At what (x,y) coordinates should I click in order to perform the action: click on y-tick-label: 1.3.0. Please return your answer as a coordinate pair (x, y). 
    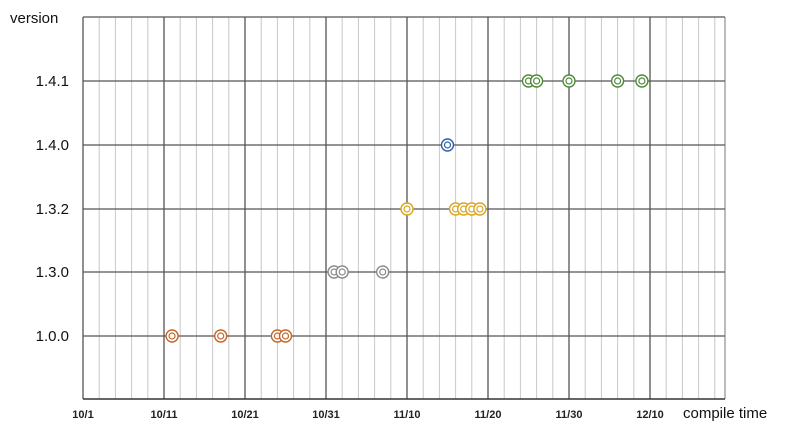
    Looking at the image, I should click on (52, 272).